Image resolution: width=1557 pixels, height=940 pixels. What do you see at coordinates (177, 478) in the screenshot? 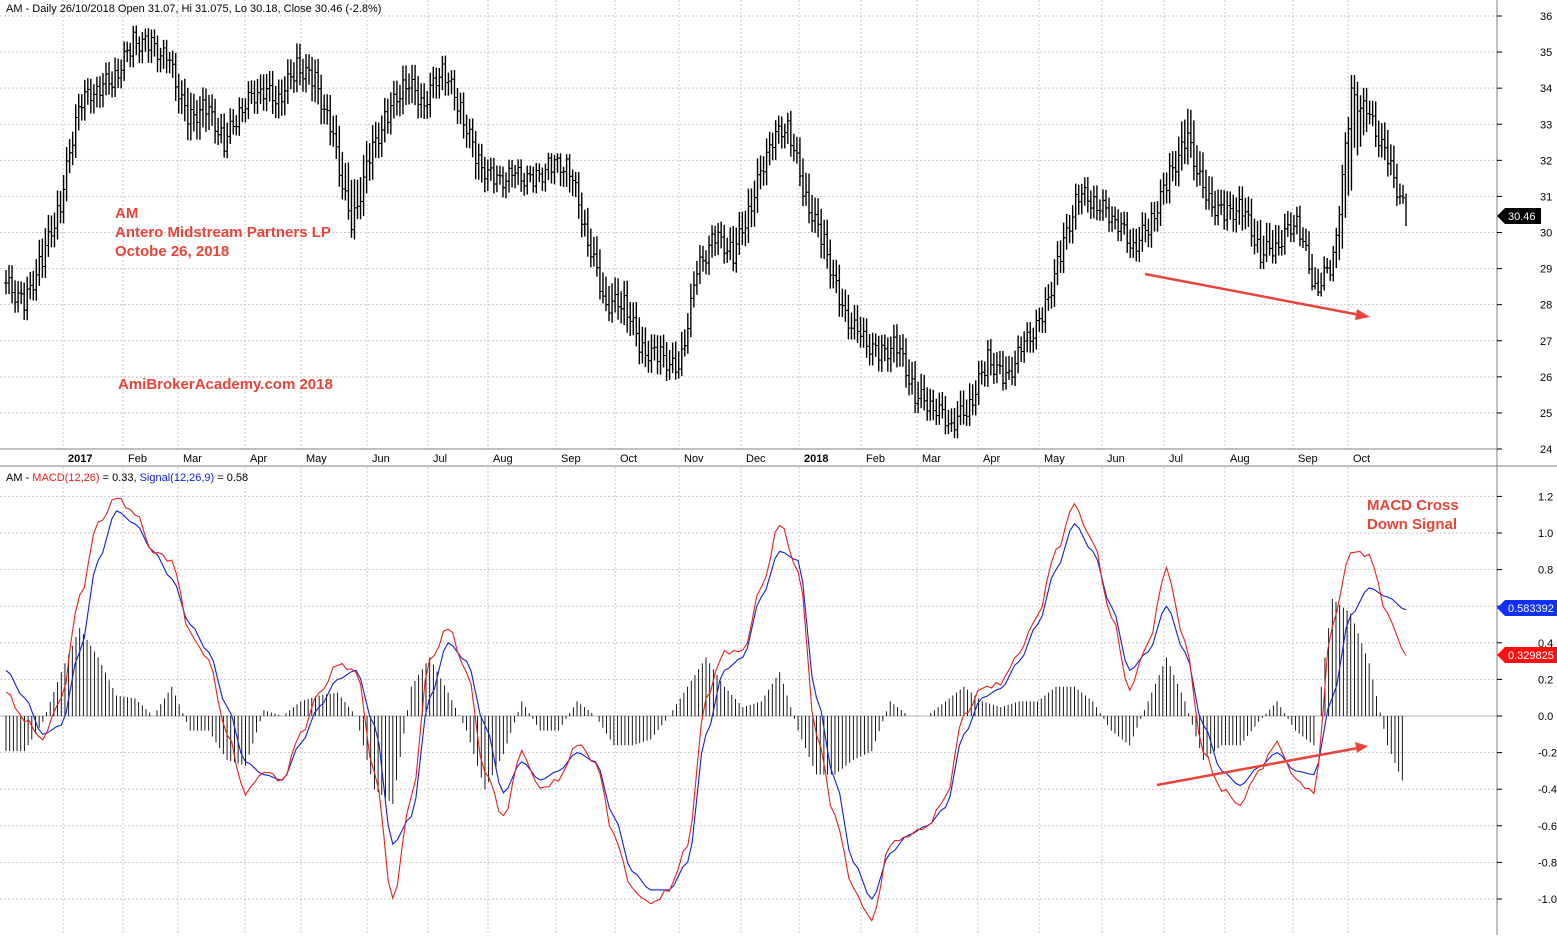
I see `macd-header-signal: Signal(12,26,9)` at bounding box center [177, 478].